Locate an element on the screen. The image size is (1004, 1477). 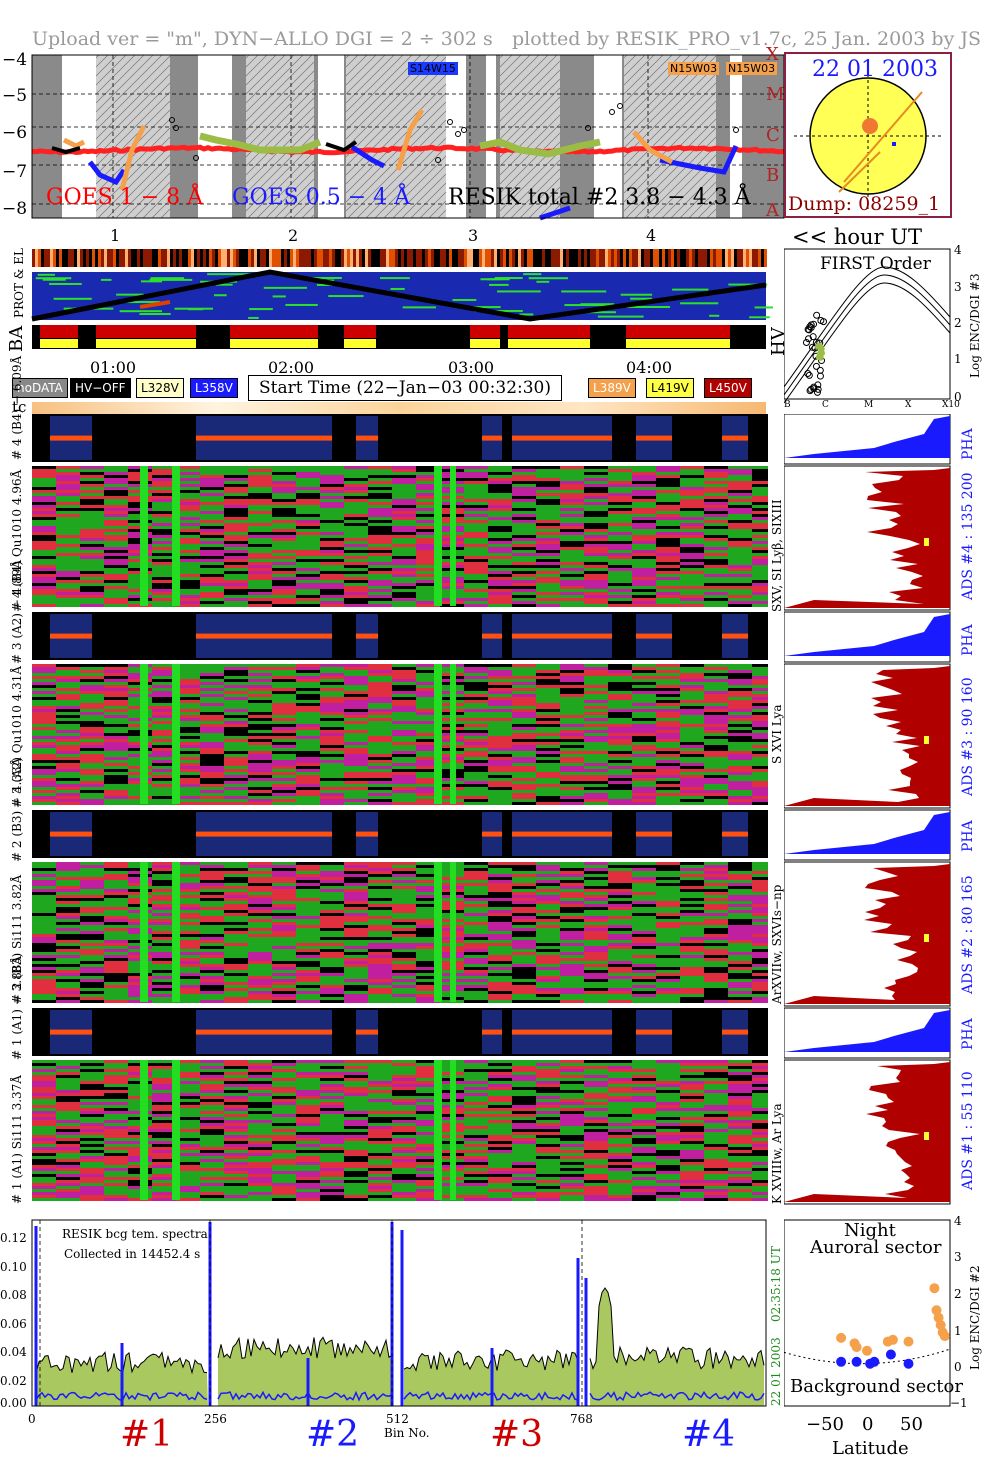
goes-class-b: B is located at coordinates (773, 175).